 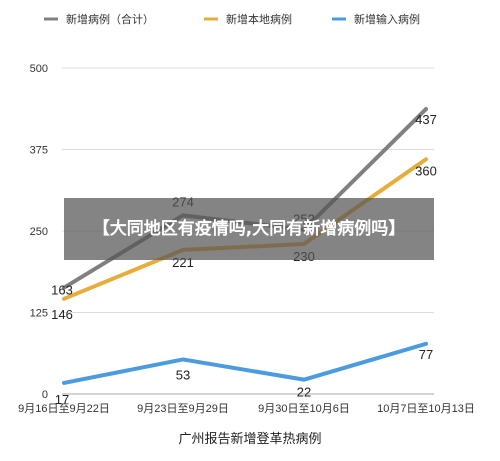 What do you see at coordinates (62, 290) in the screenshot?
I see `data-label: 163` at bounding box center [62, 290].